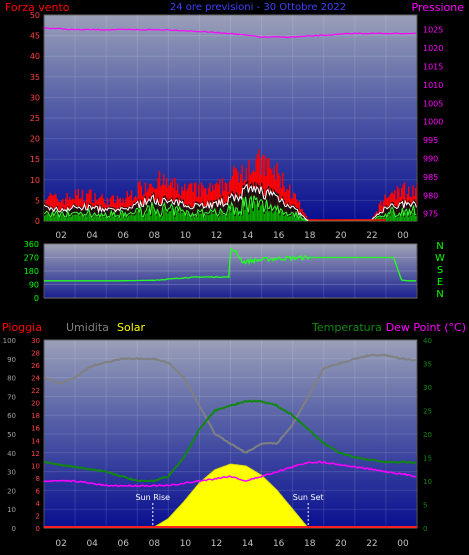 Image resolution: width=469 pixels, height=555 pixels. Describe the element at coordinates (430, 214) in the screenshot. I see `y-tick-label: 975` at that location.